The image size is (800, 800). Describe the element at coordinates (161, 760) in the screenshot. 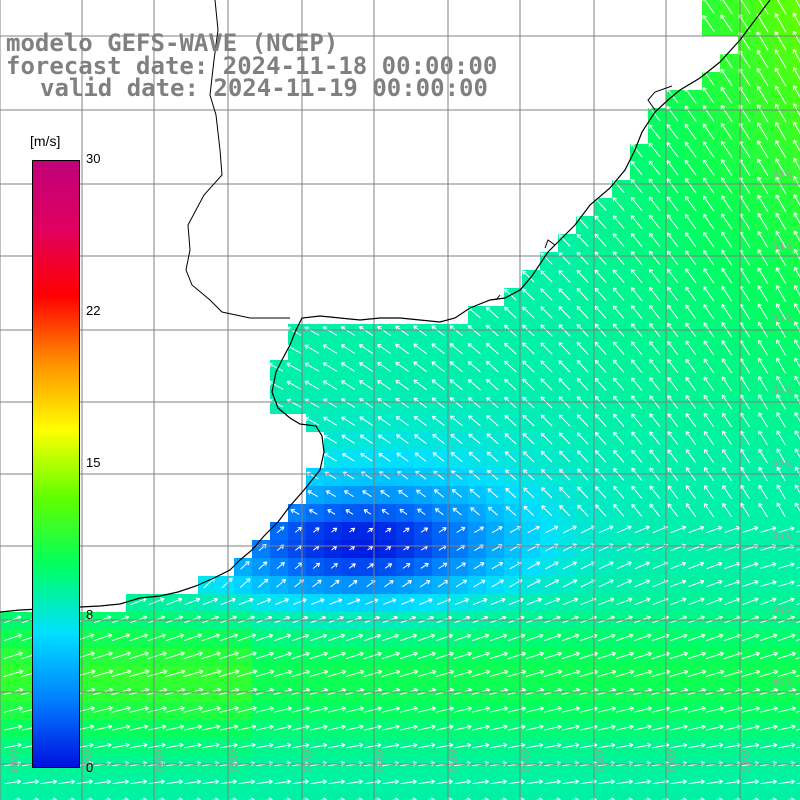

I see `lon-label: 59W` at that location.